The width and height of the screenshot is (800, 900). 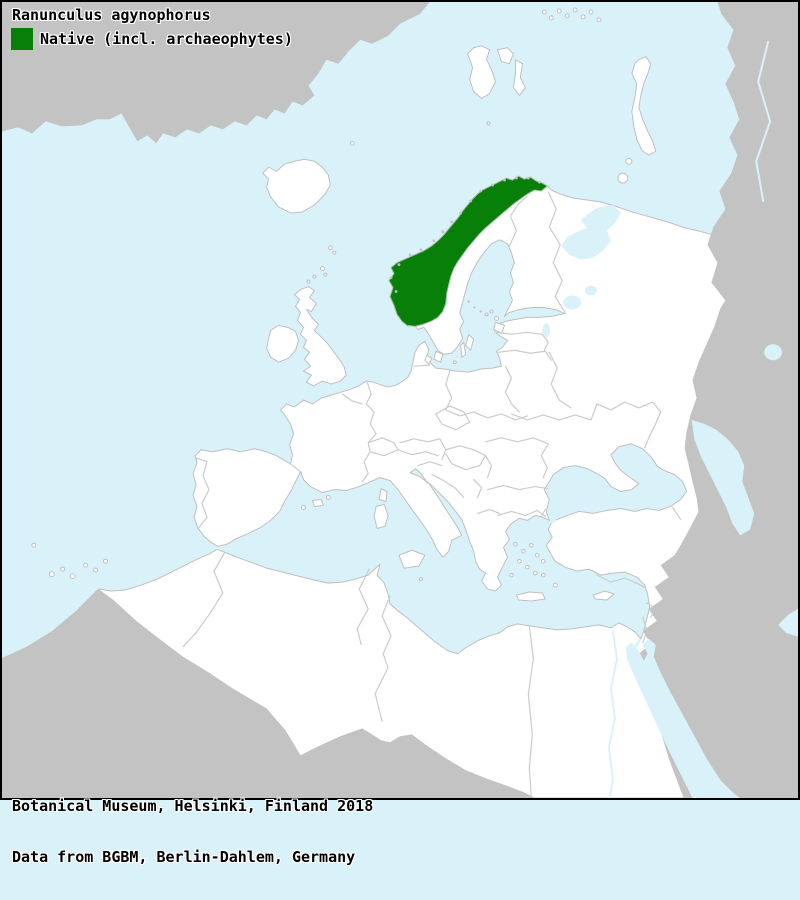 What do you see at coordinates (465, 244) in the screenshot?
I see `skerry-specks` at bounding box center [465, 244].